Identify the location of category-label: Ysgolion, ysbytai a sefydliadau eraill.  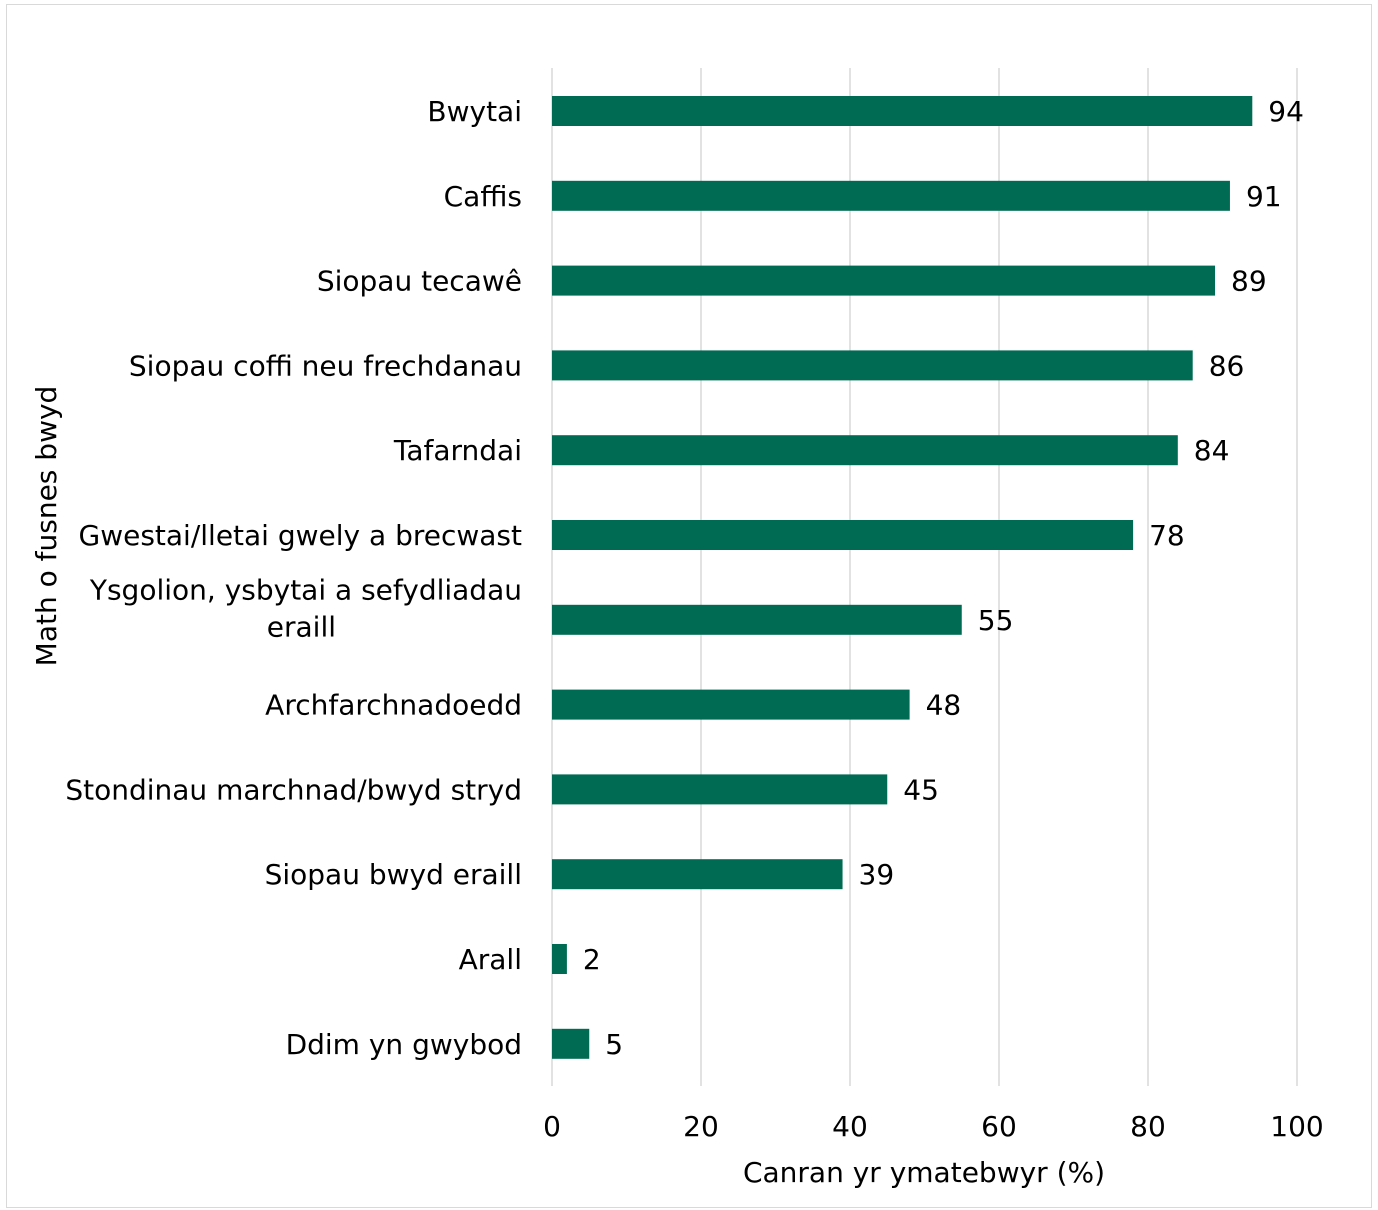
(305, 608).